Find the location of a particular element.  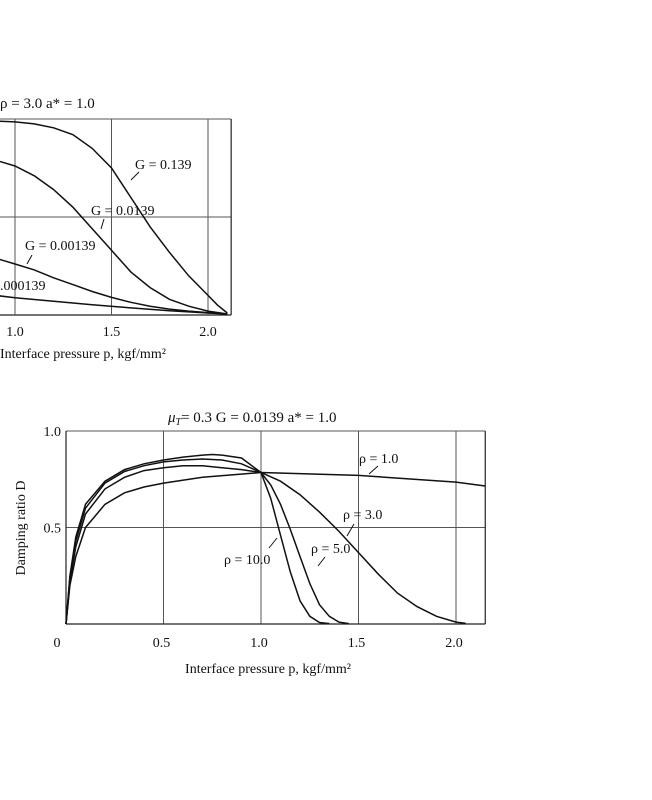

bottom-title-mu: μ is located at coordinates (171, 418).